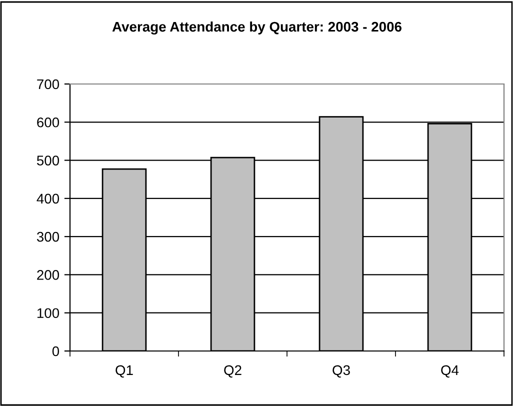  Describe the element at coordinates (48, 122) in the screenshot. I see `y-tick-label: 600` at that location.